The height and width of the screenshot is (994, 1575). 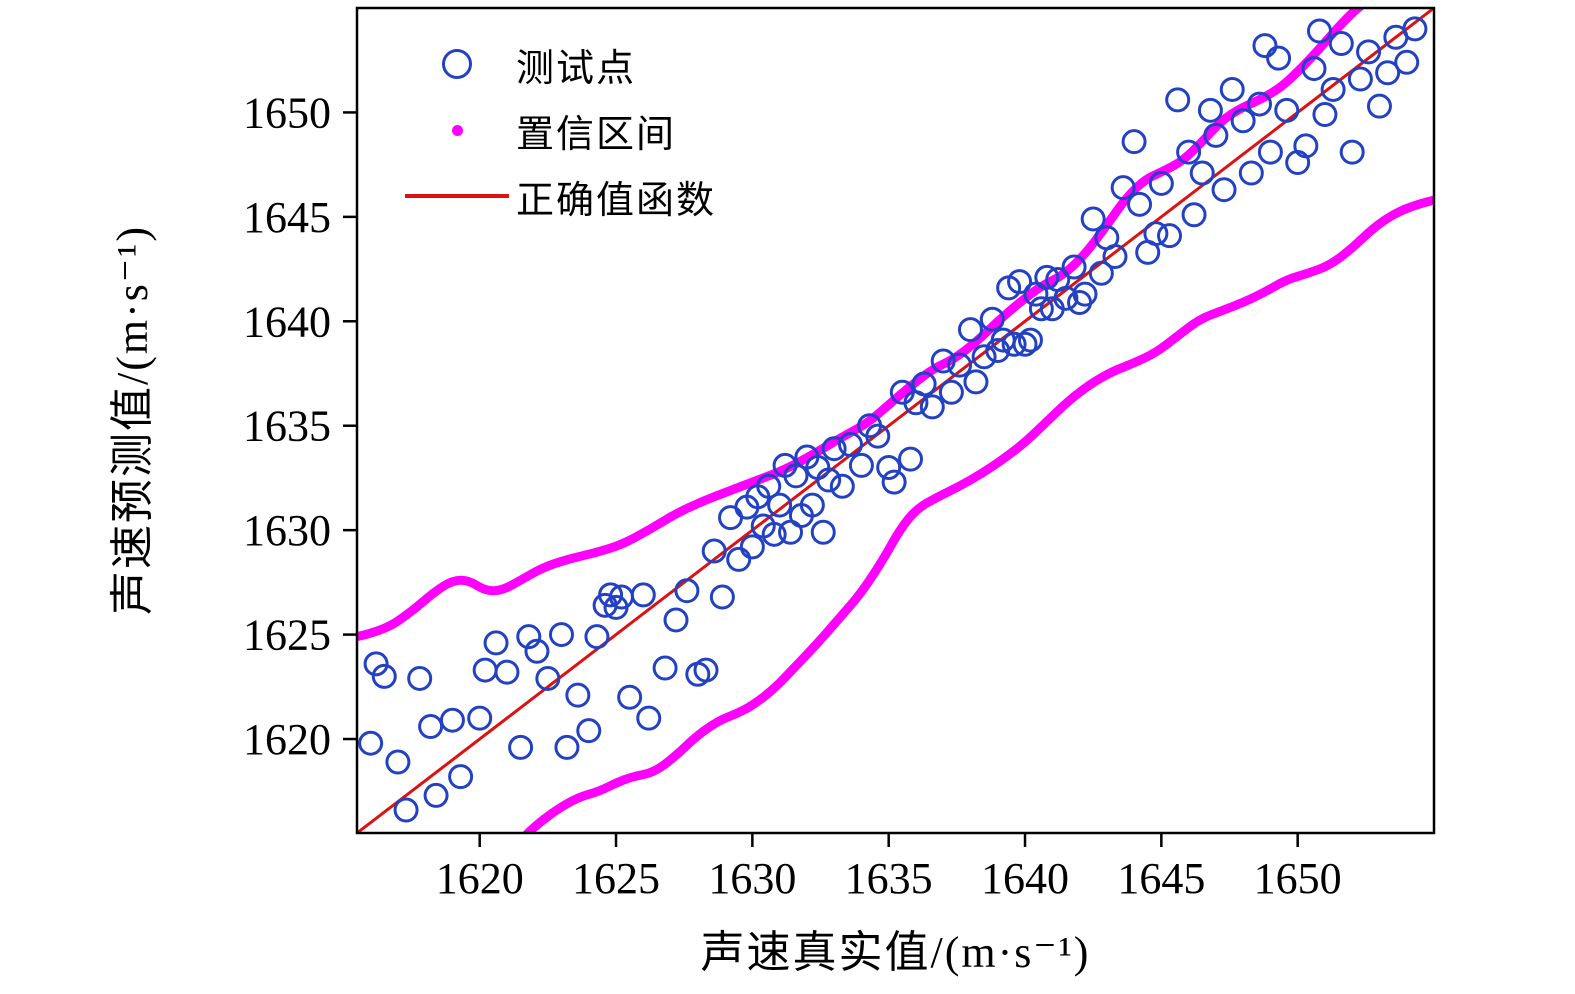 I want to click on line-sample-icon, so click(x=457, y=196).